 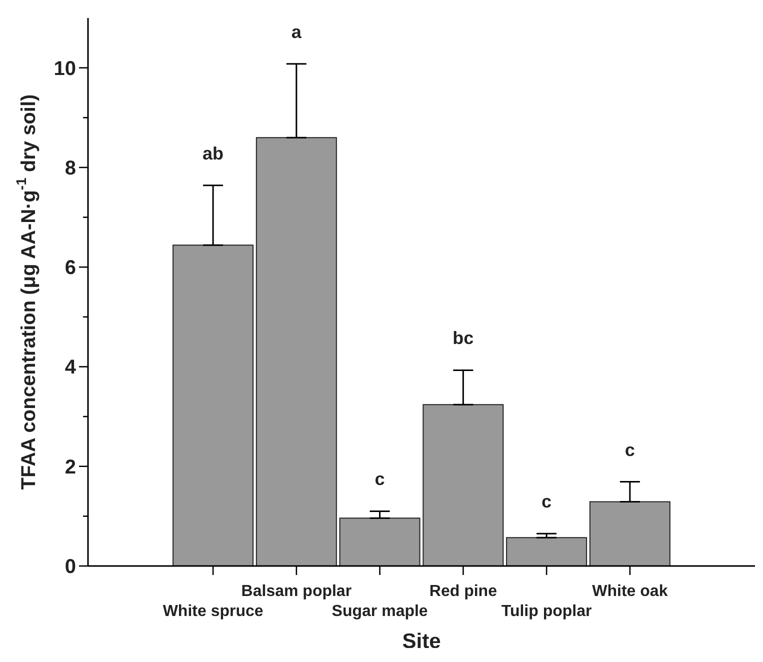 I want to click on annotation: bc, so click(x=463, y=338).